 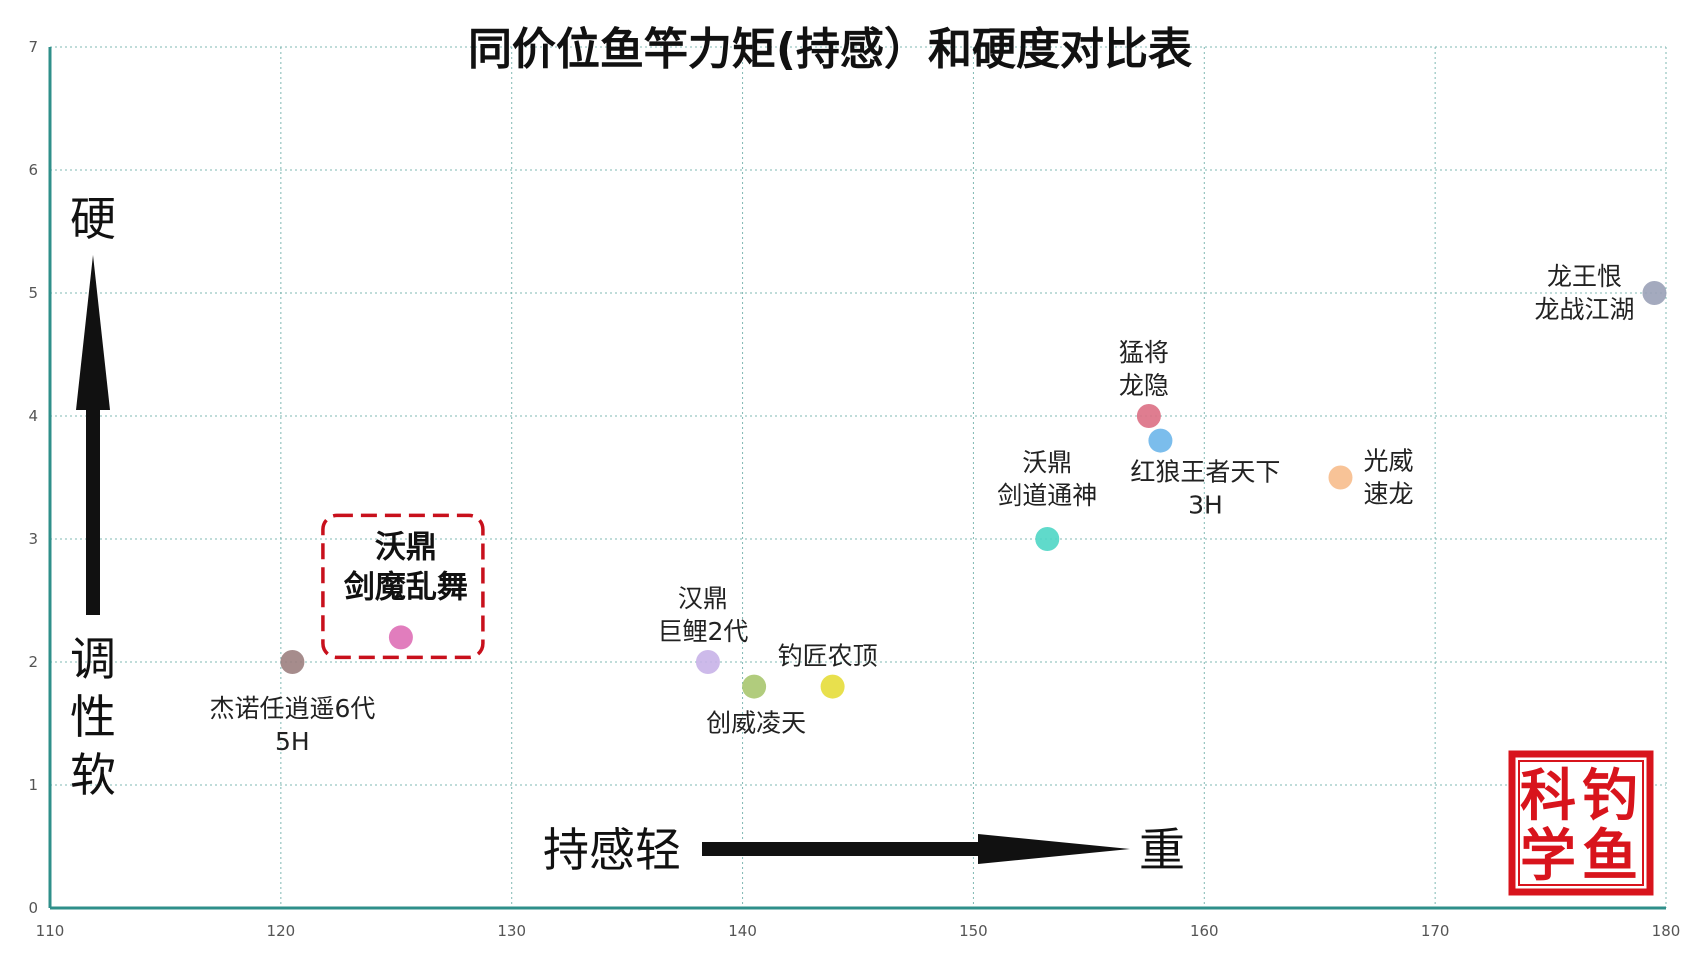 What do you see at coordinates (1610, 796) in the screenshot?
I see `seal-character: 钓` at bounding box center [1610, 796].